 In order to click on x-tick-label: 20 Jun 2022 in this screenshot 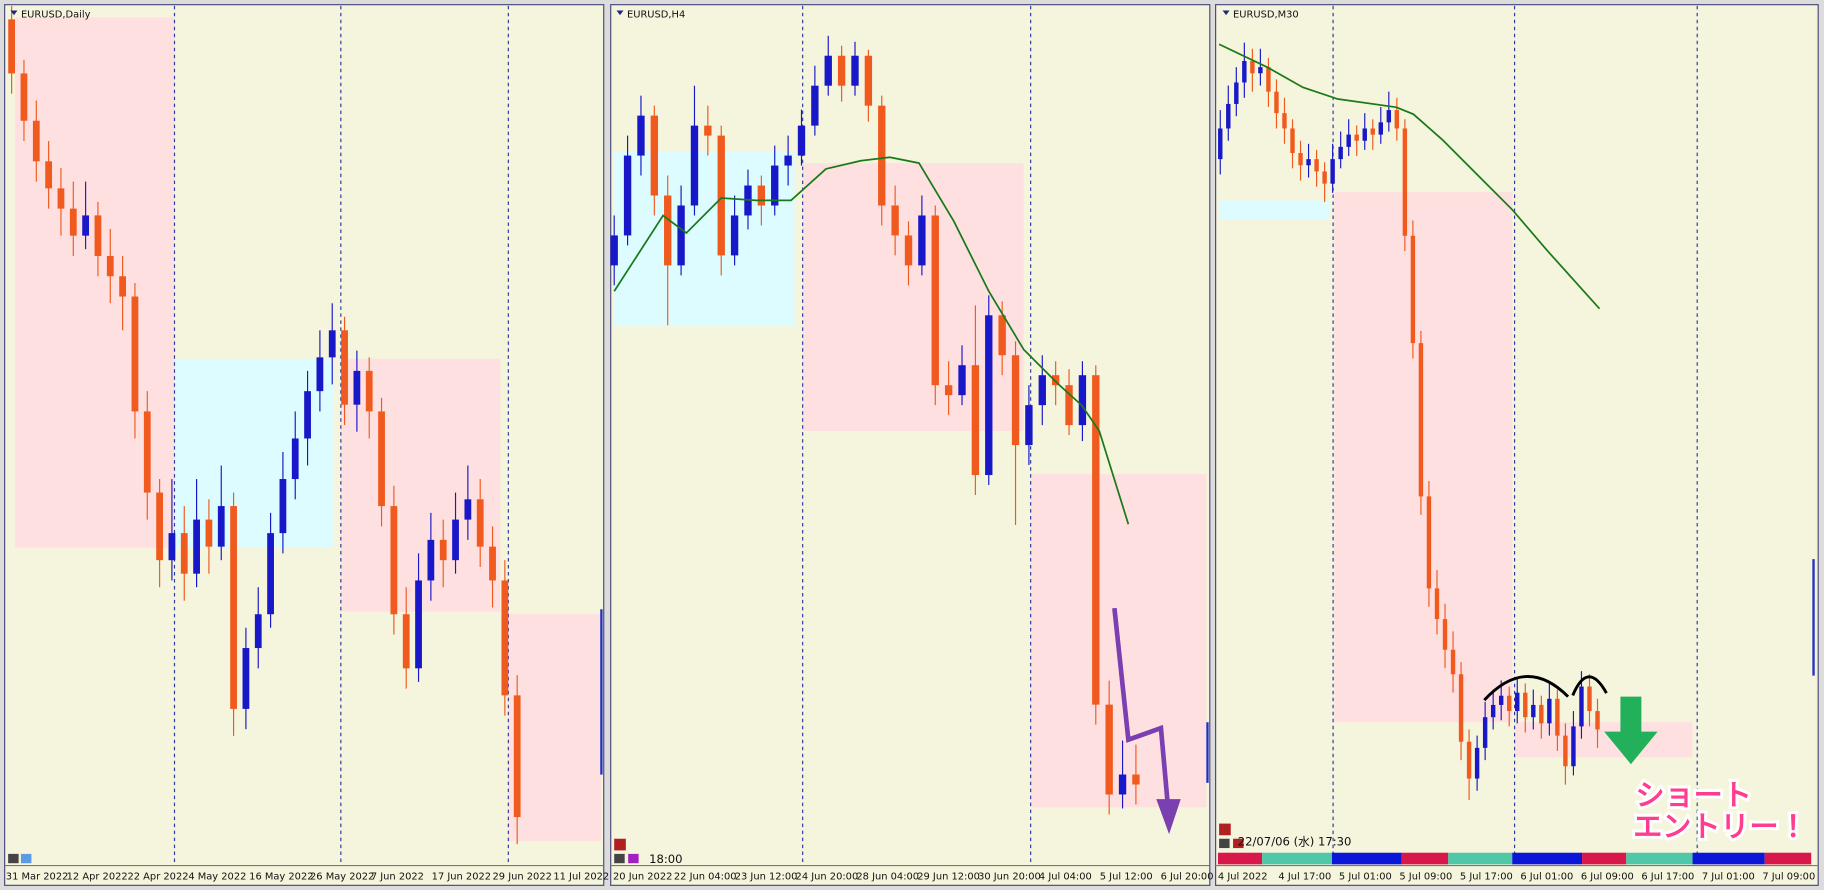, I will do `click(642, 877)`.